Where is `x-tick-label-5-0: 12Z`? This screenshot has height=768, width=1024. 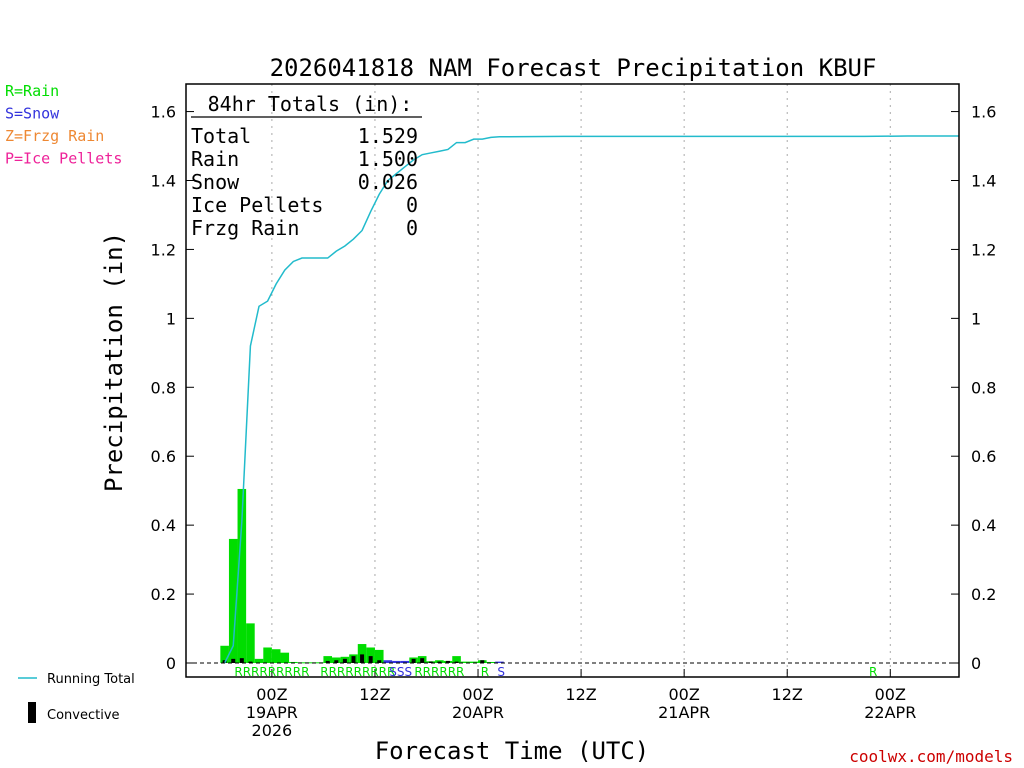 x-tick-label-5-0: 12Z is located at coordinates (787, 694).